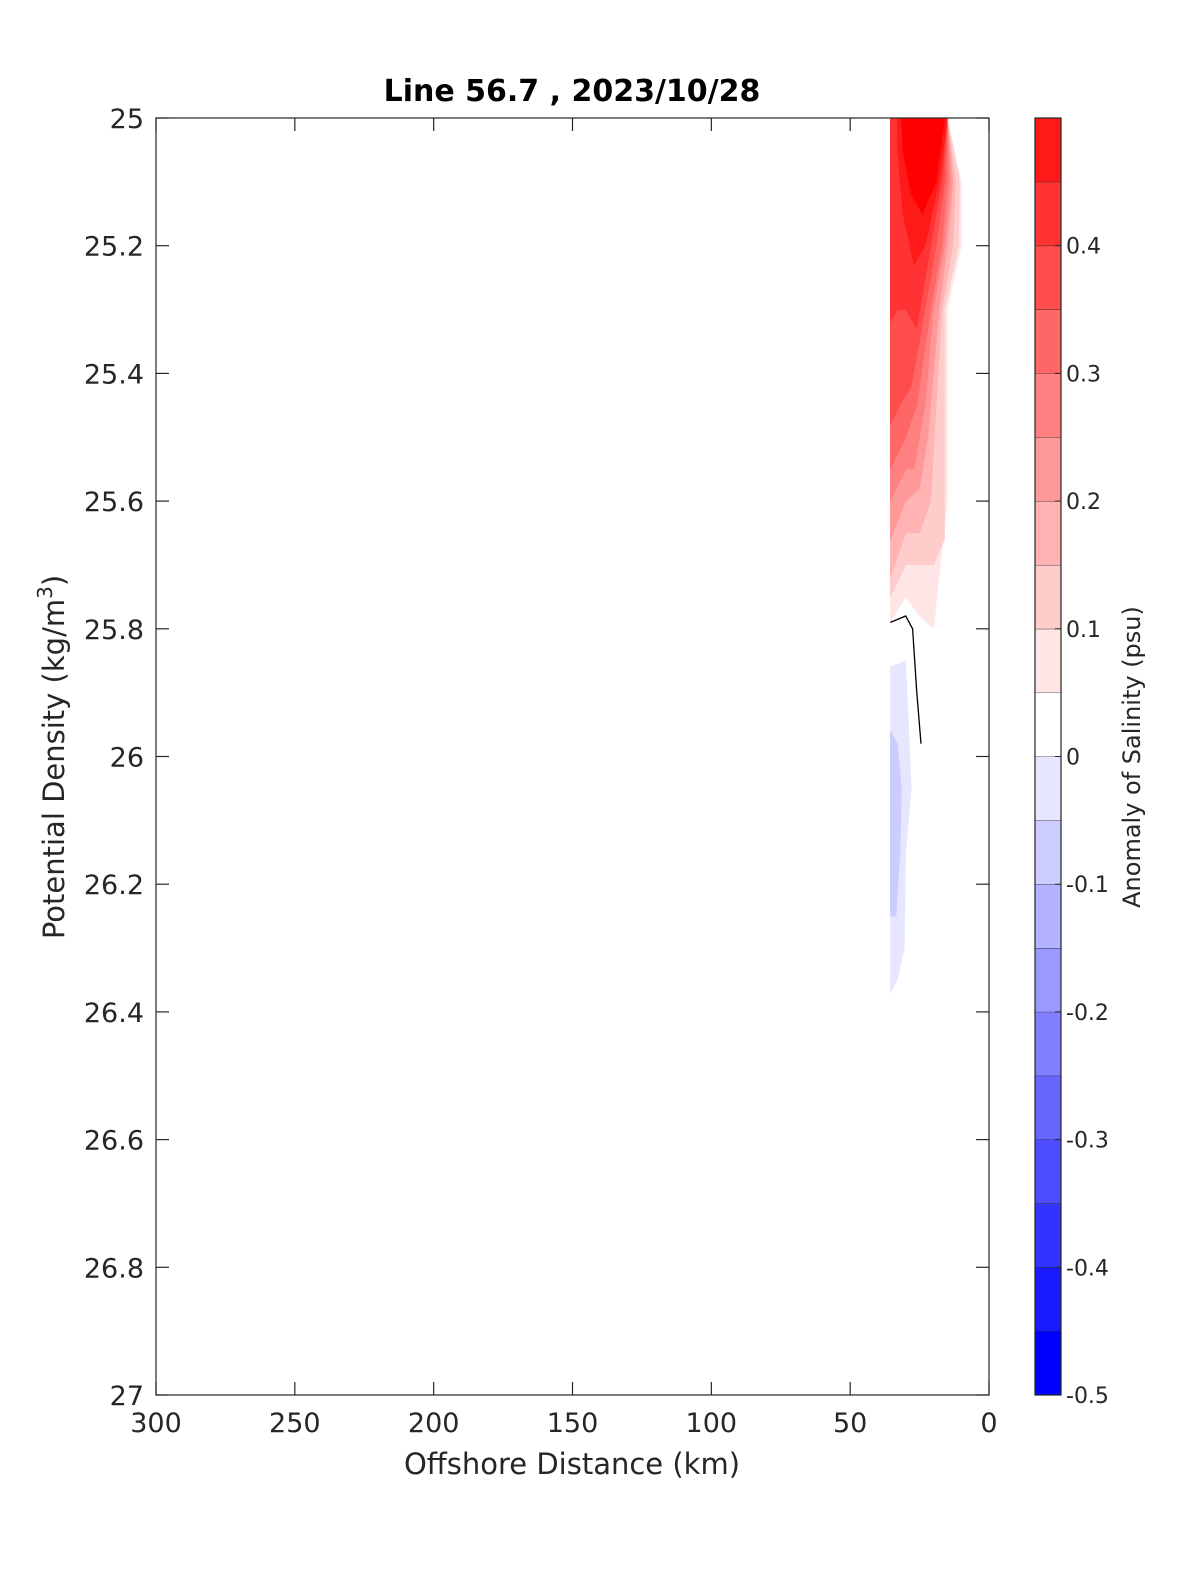 Image resolution: width=1200 pixels, height=1575 pixels. I want to click on x-tick-label: 150, so click(573, 1423).